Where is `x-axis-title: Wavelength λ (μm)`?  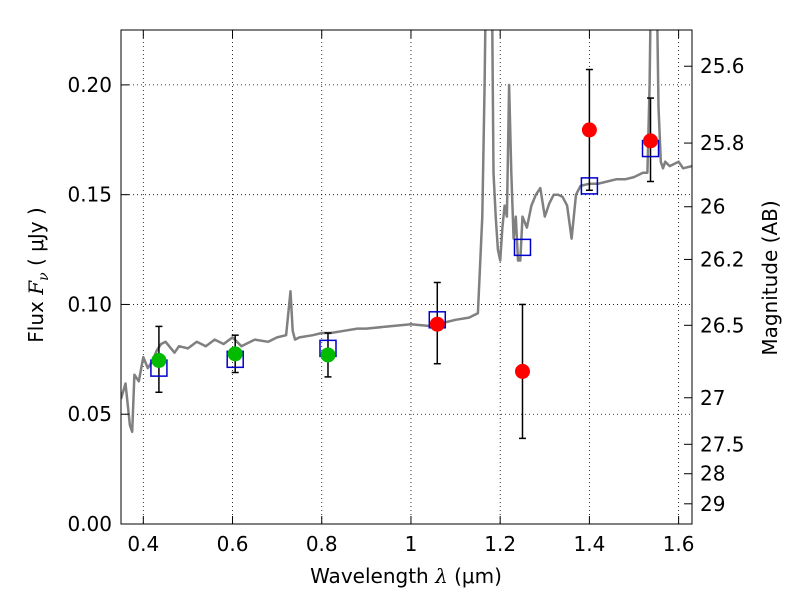
x-axis-title: Wavelength λ (μm) is located at coordinates (406, 576).